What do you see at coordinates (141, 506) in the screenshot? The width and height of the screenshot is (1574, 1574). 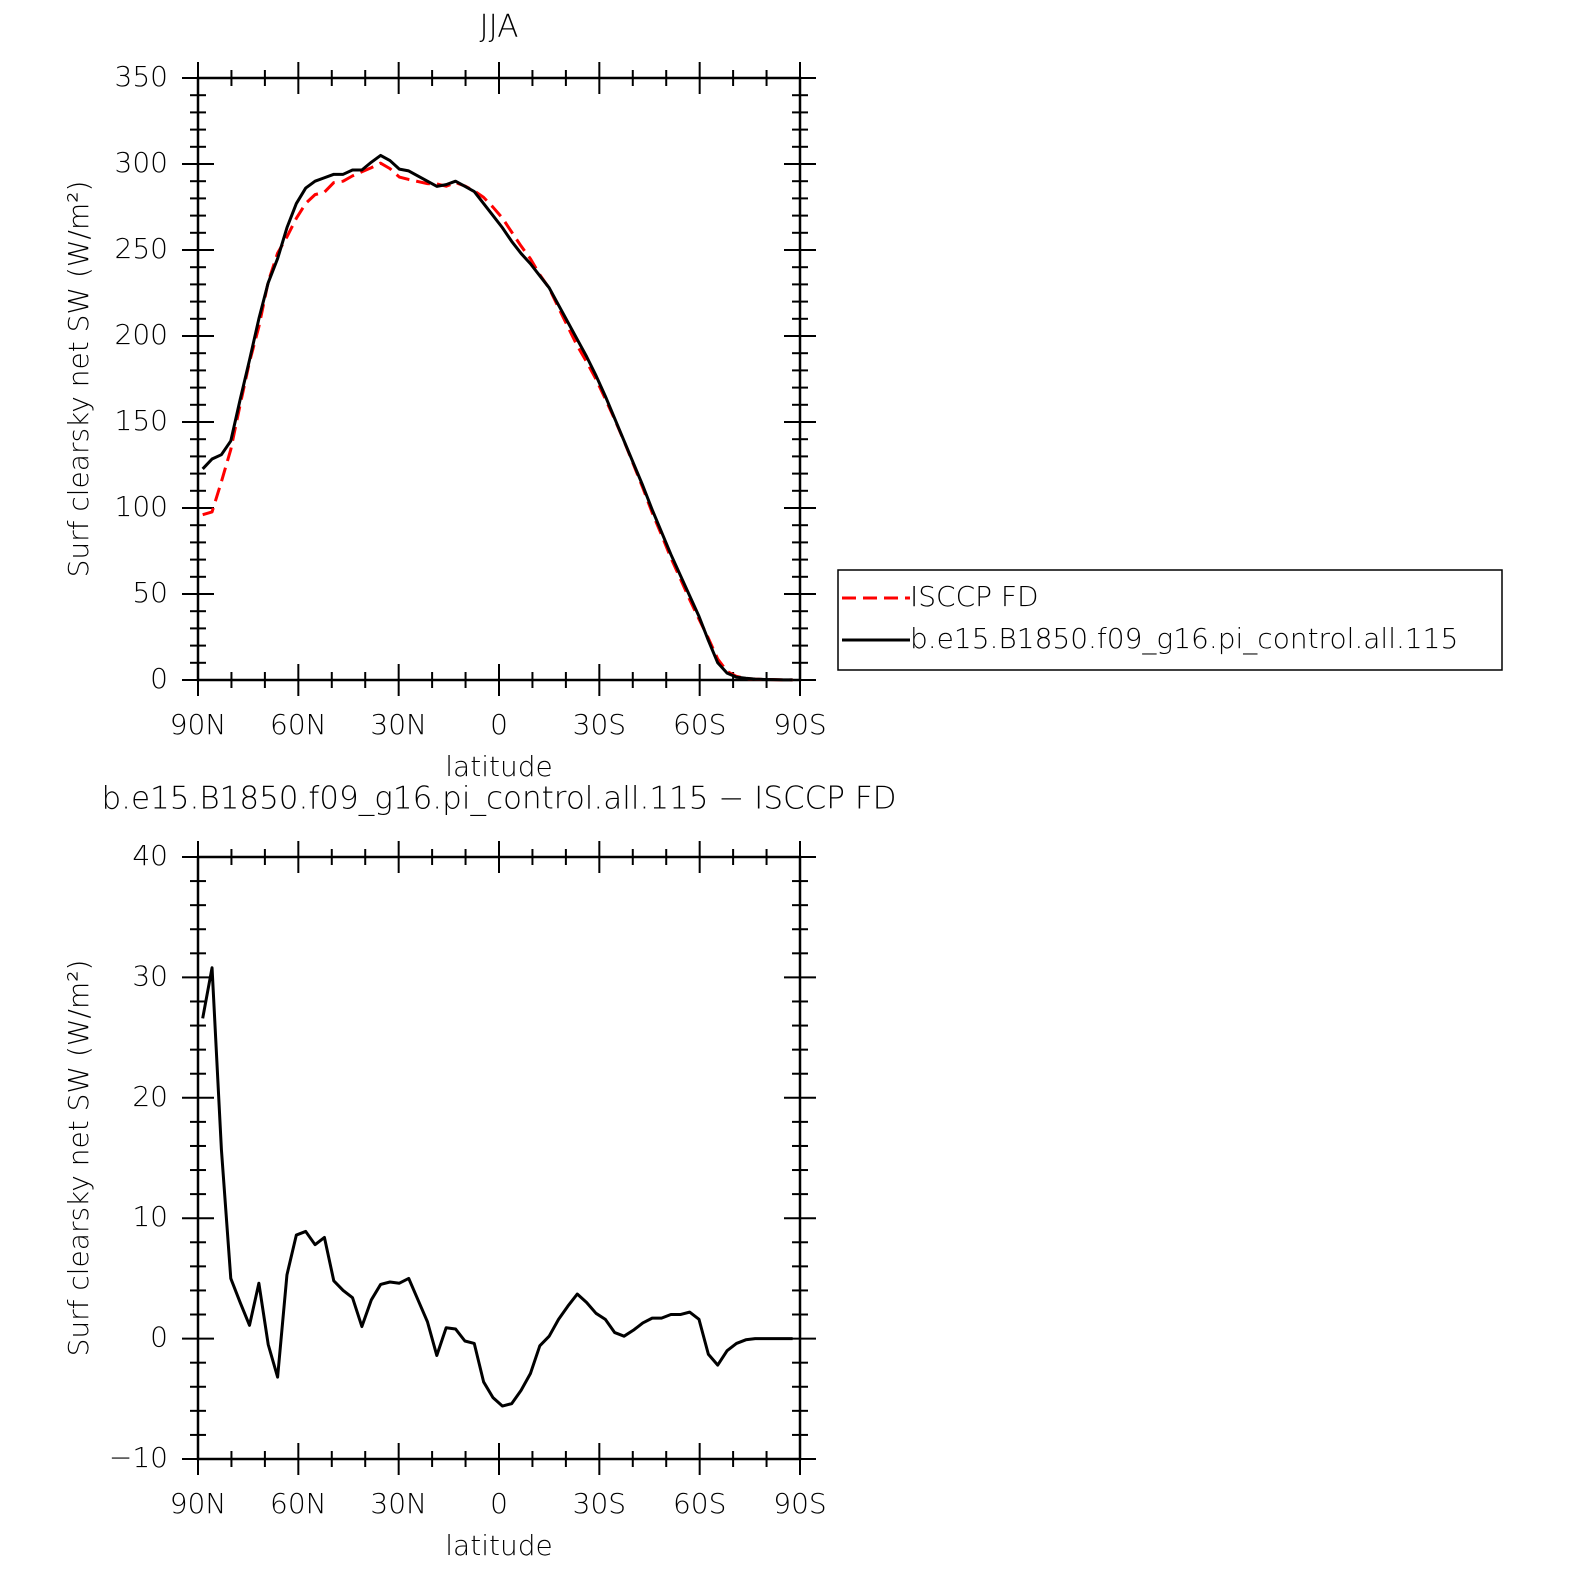 I see `y-tick-label: 100` at bounding box center [141, 506].